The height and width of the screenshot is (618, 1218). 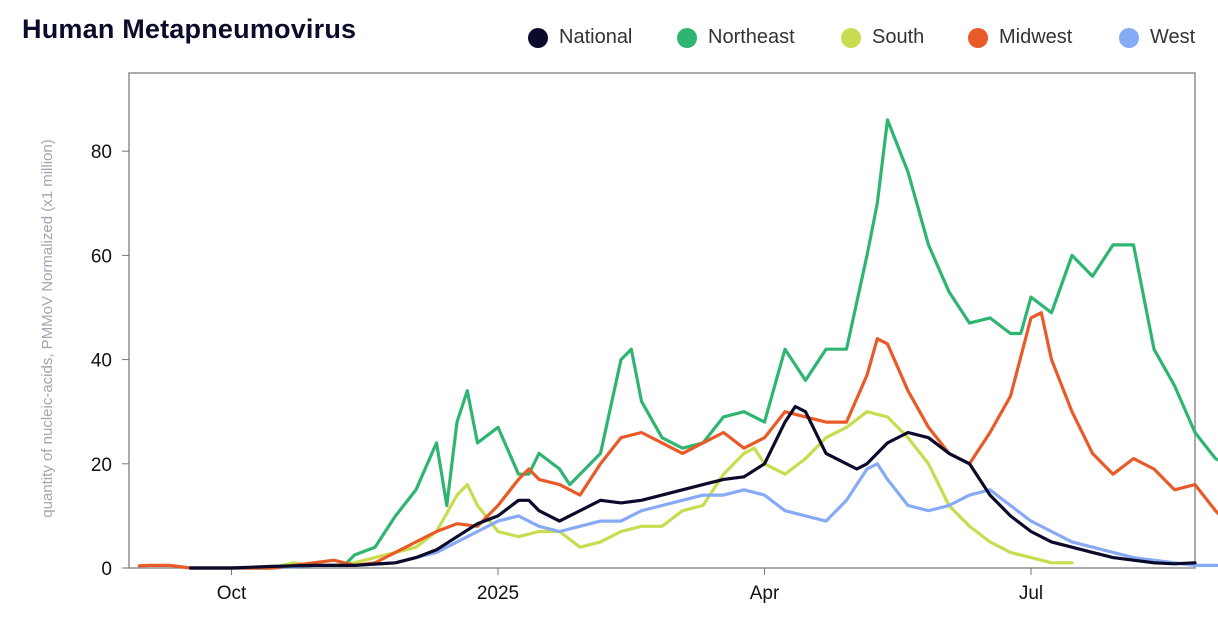 What do you see at coordinates (538, 37) in the screenshot?
I see `national-swatch-icon` at bounding box center [538, 37].